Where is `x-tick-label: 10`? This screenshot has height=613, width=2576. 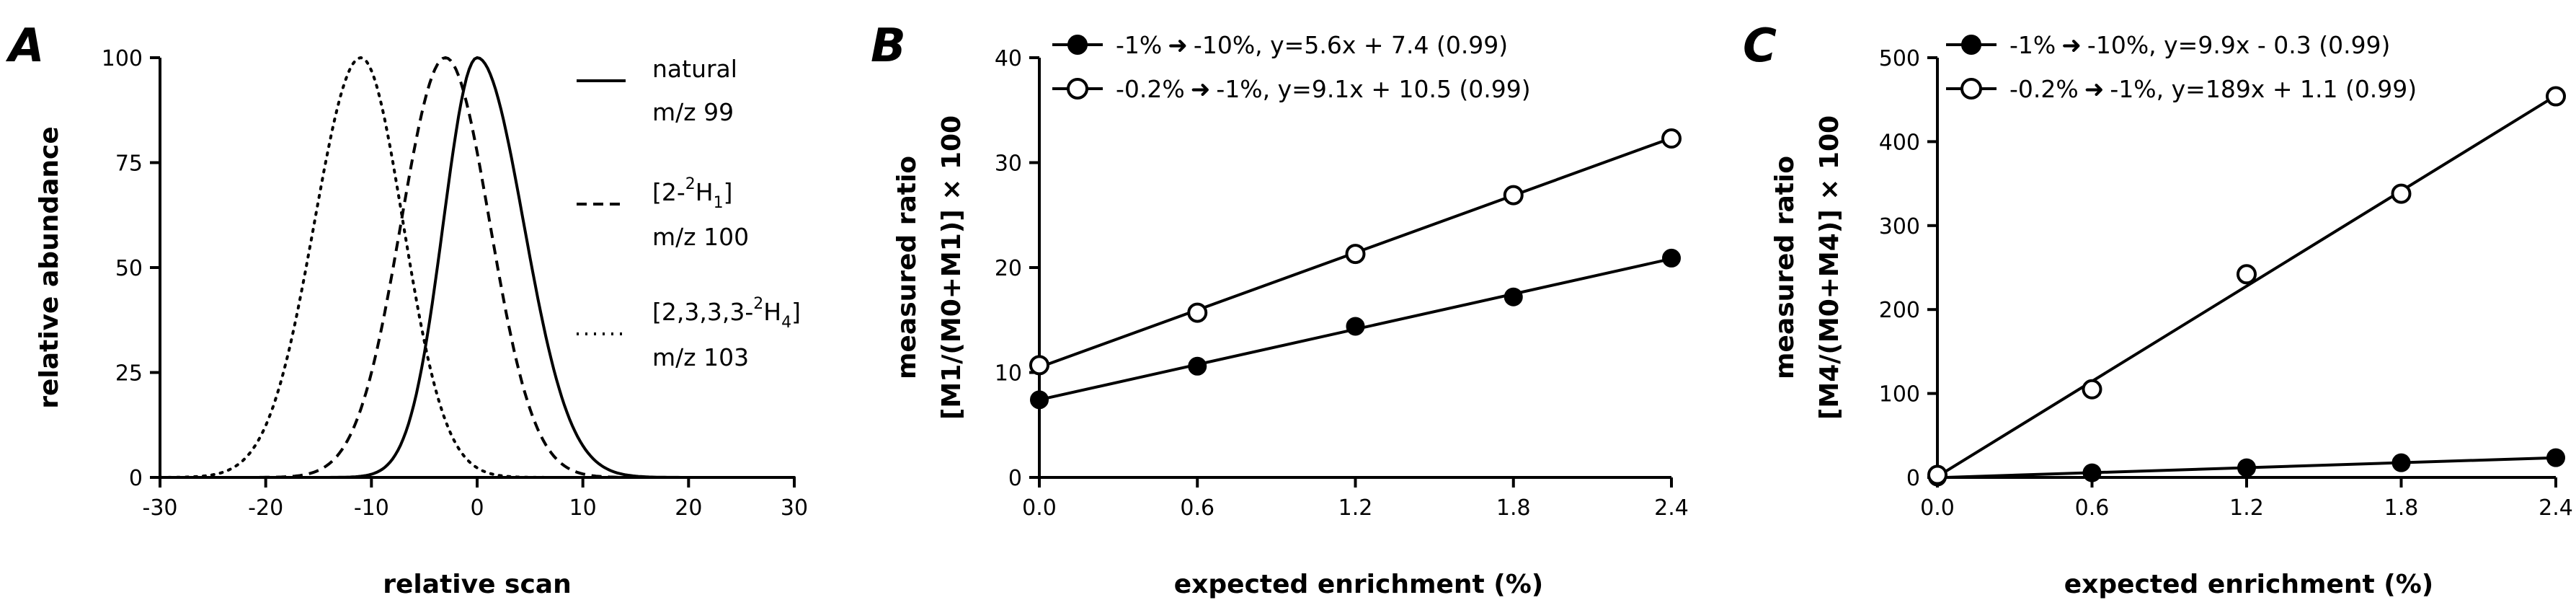 x-tick-label: 10 is located at coordinates (583, 508).